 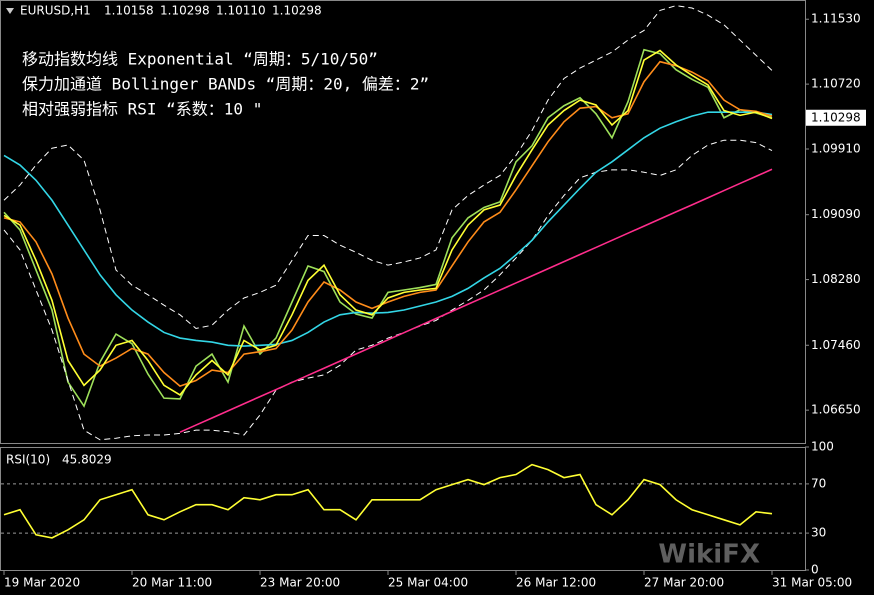 What do you see at coordinates (709, 555) in the screenshot?
I see `watermark: WikiFX` at bounding box center [709, 555].